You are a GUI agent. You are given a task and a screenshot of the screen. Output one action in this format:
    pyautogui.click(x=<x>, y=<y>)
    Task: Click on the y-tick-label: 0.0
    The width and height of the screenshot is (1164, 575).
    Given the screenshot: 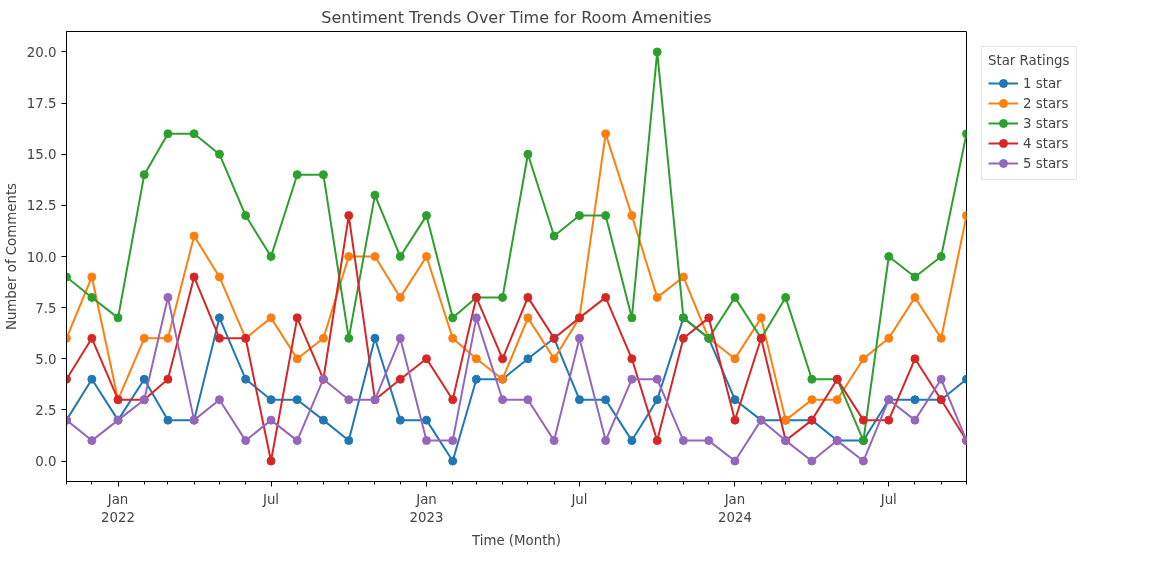 What is the action you would take?
    pyautogui.click(x=46, y=462)
    